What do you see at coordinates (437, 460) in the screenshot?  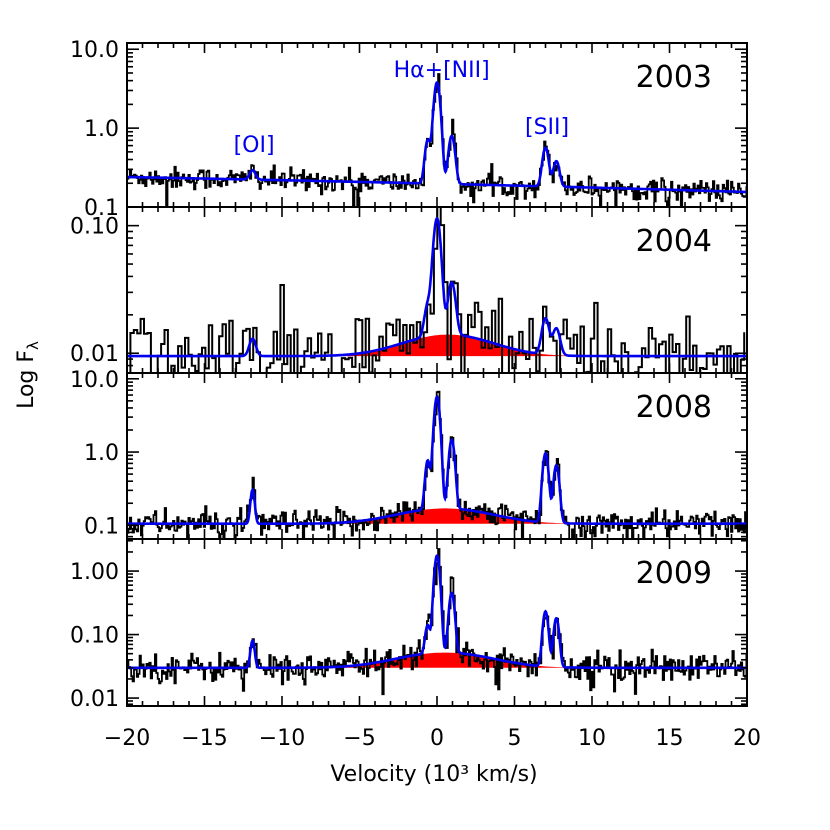 I see `model-fit-2008` at bounding box center [437, 460].